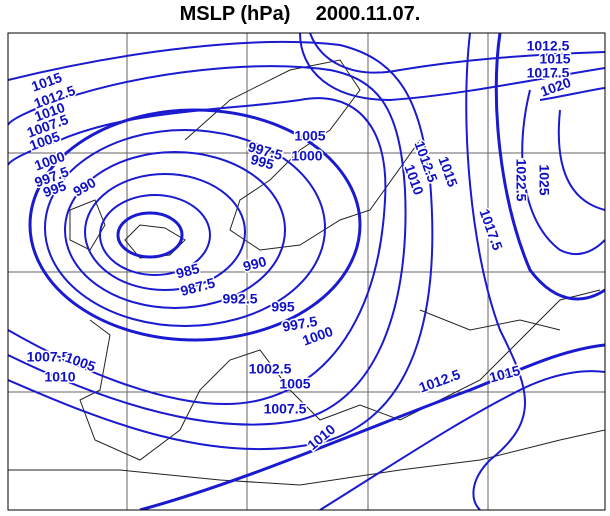 The height and width of the screenshot is (516, 610). What do you see at coordinates (270, 369) in the screenshot?
I see `isobar-label: 1002.5` at bounding box center [270, 369].